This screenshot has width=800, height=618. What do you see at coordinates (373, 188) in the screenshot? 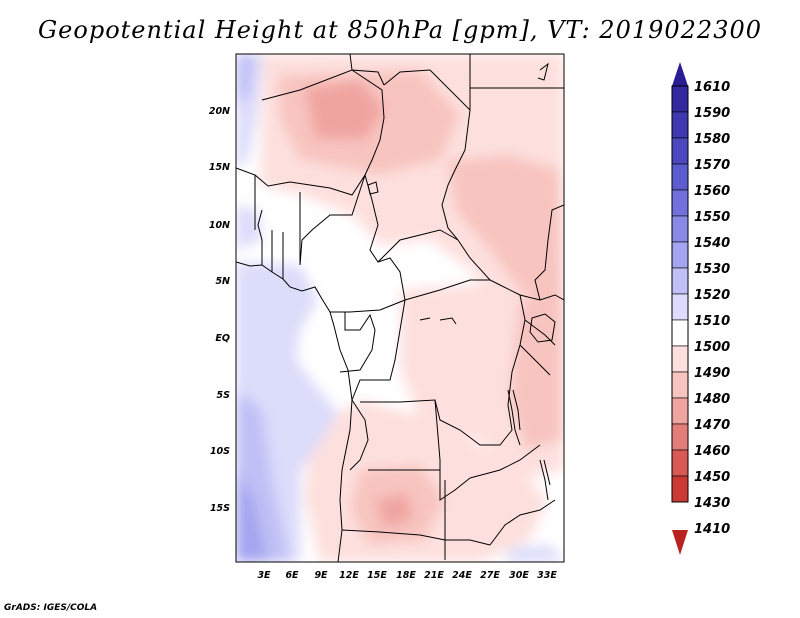
I see `lake-chad` at bounding box center [373, 188].